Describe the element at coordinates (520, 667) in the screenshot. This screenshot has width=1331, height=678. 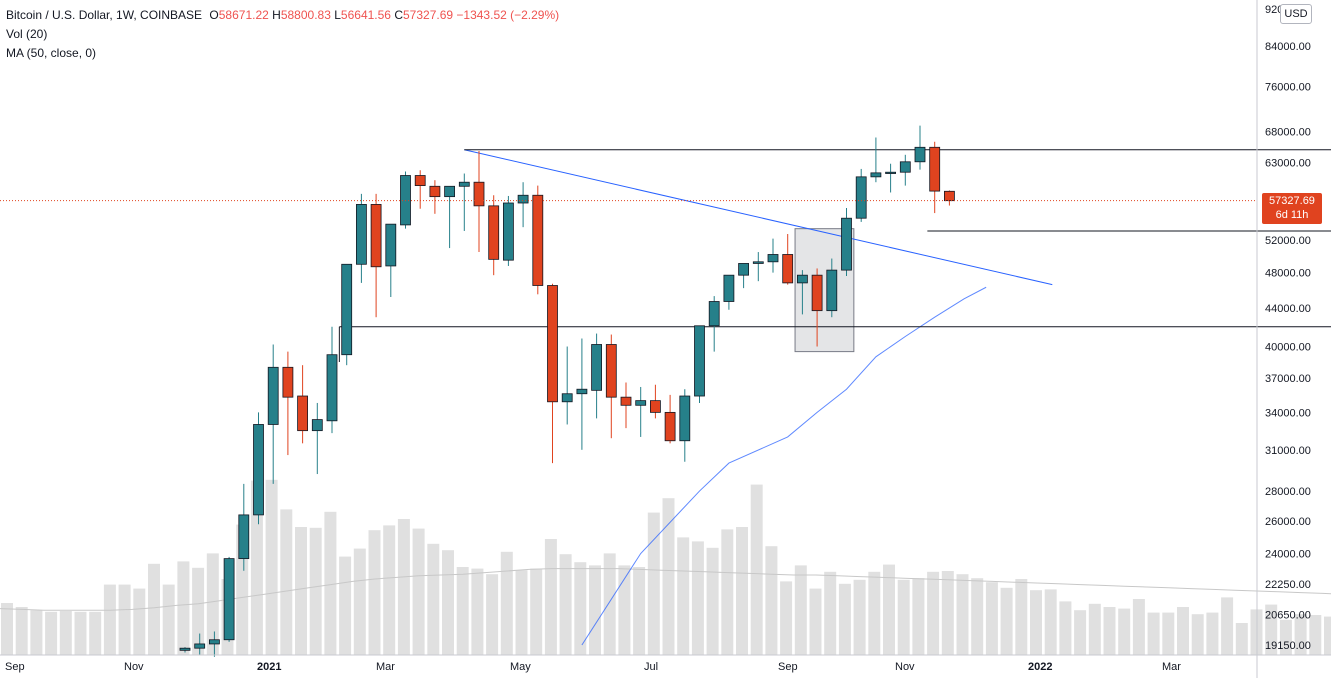
I see `time-axis-label: May` at that location.